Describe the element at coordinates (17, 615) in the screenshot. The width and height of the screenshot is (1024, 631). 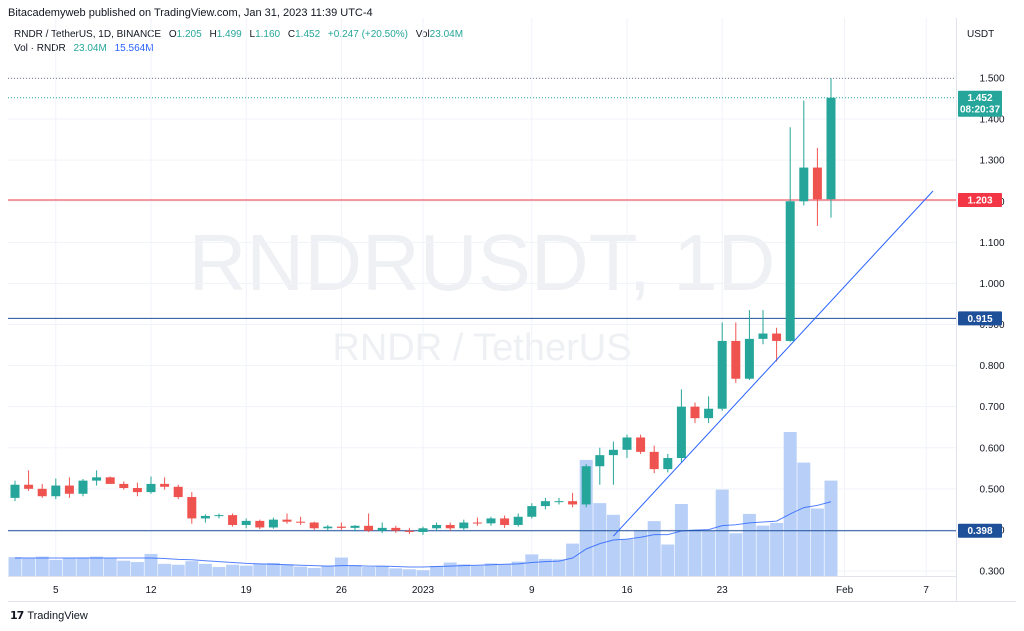
I see `tradingview-logo-icon: 17` at that location.